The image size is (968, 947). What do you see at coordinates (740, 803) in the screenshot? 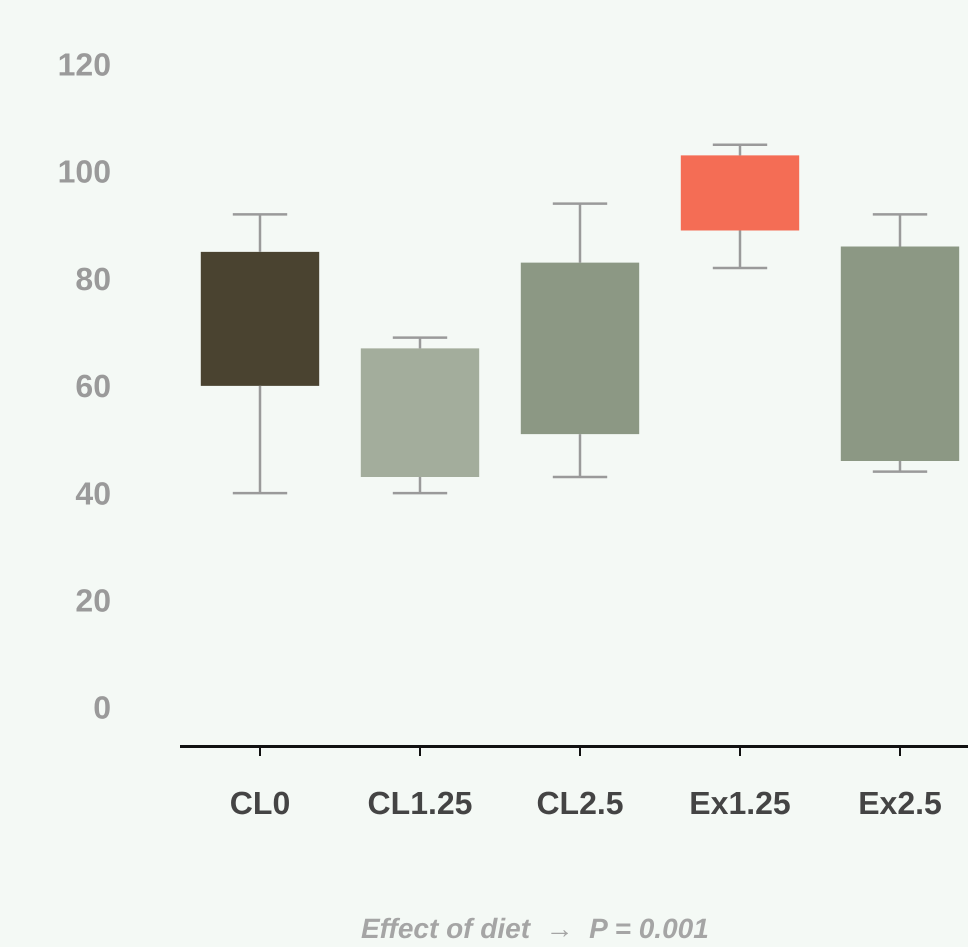
I see `x-tick-label: Ex1.25` at bounding box center [740, 803].